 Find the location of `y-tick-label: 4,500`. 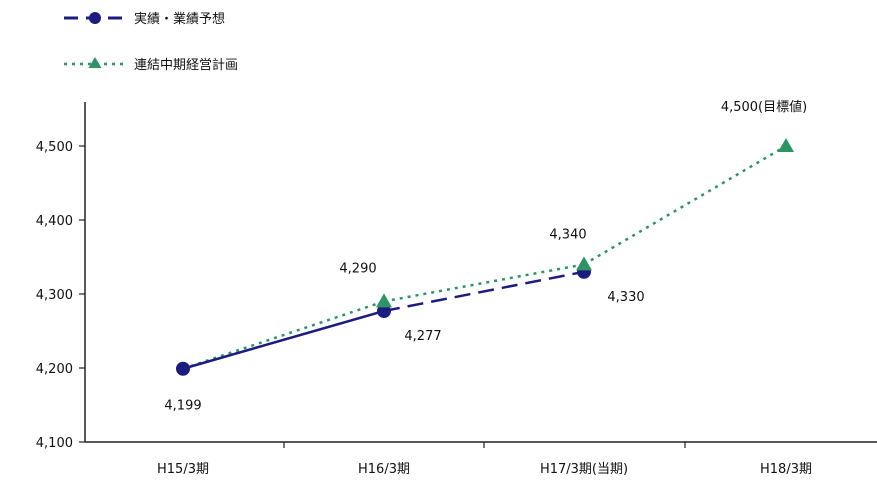

y-tick-label: 4,500 is located at coordinates (54, 147).